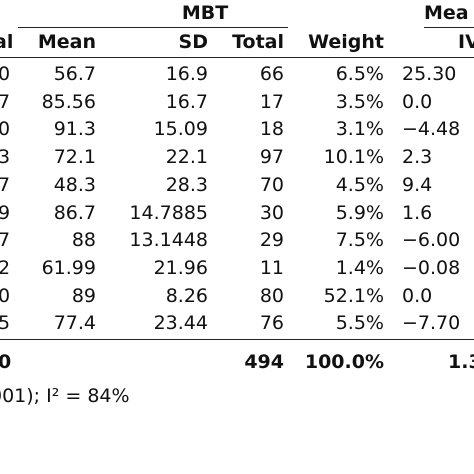  I want to click on cell-iv-cut: 9.4, so click(417, 185).